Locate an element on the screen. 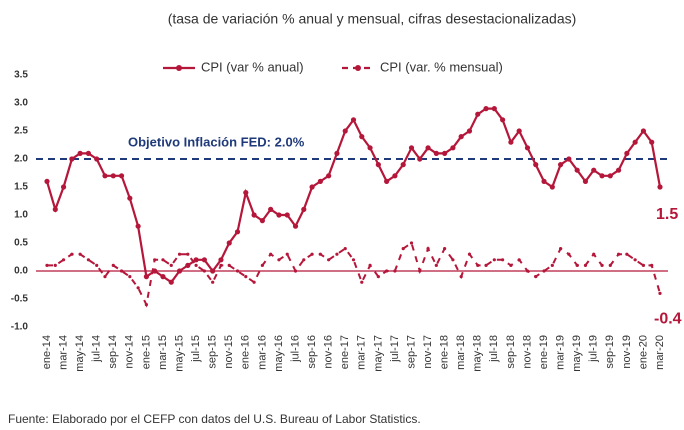  y-tick-label: 2.5 is located at coordinates (21, 131).